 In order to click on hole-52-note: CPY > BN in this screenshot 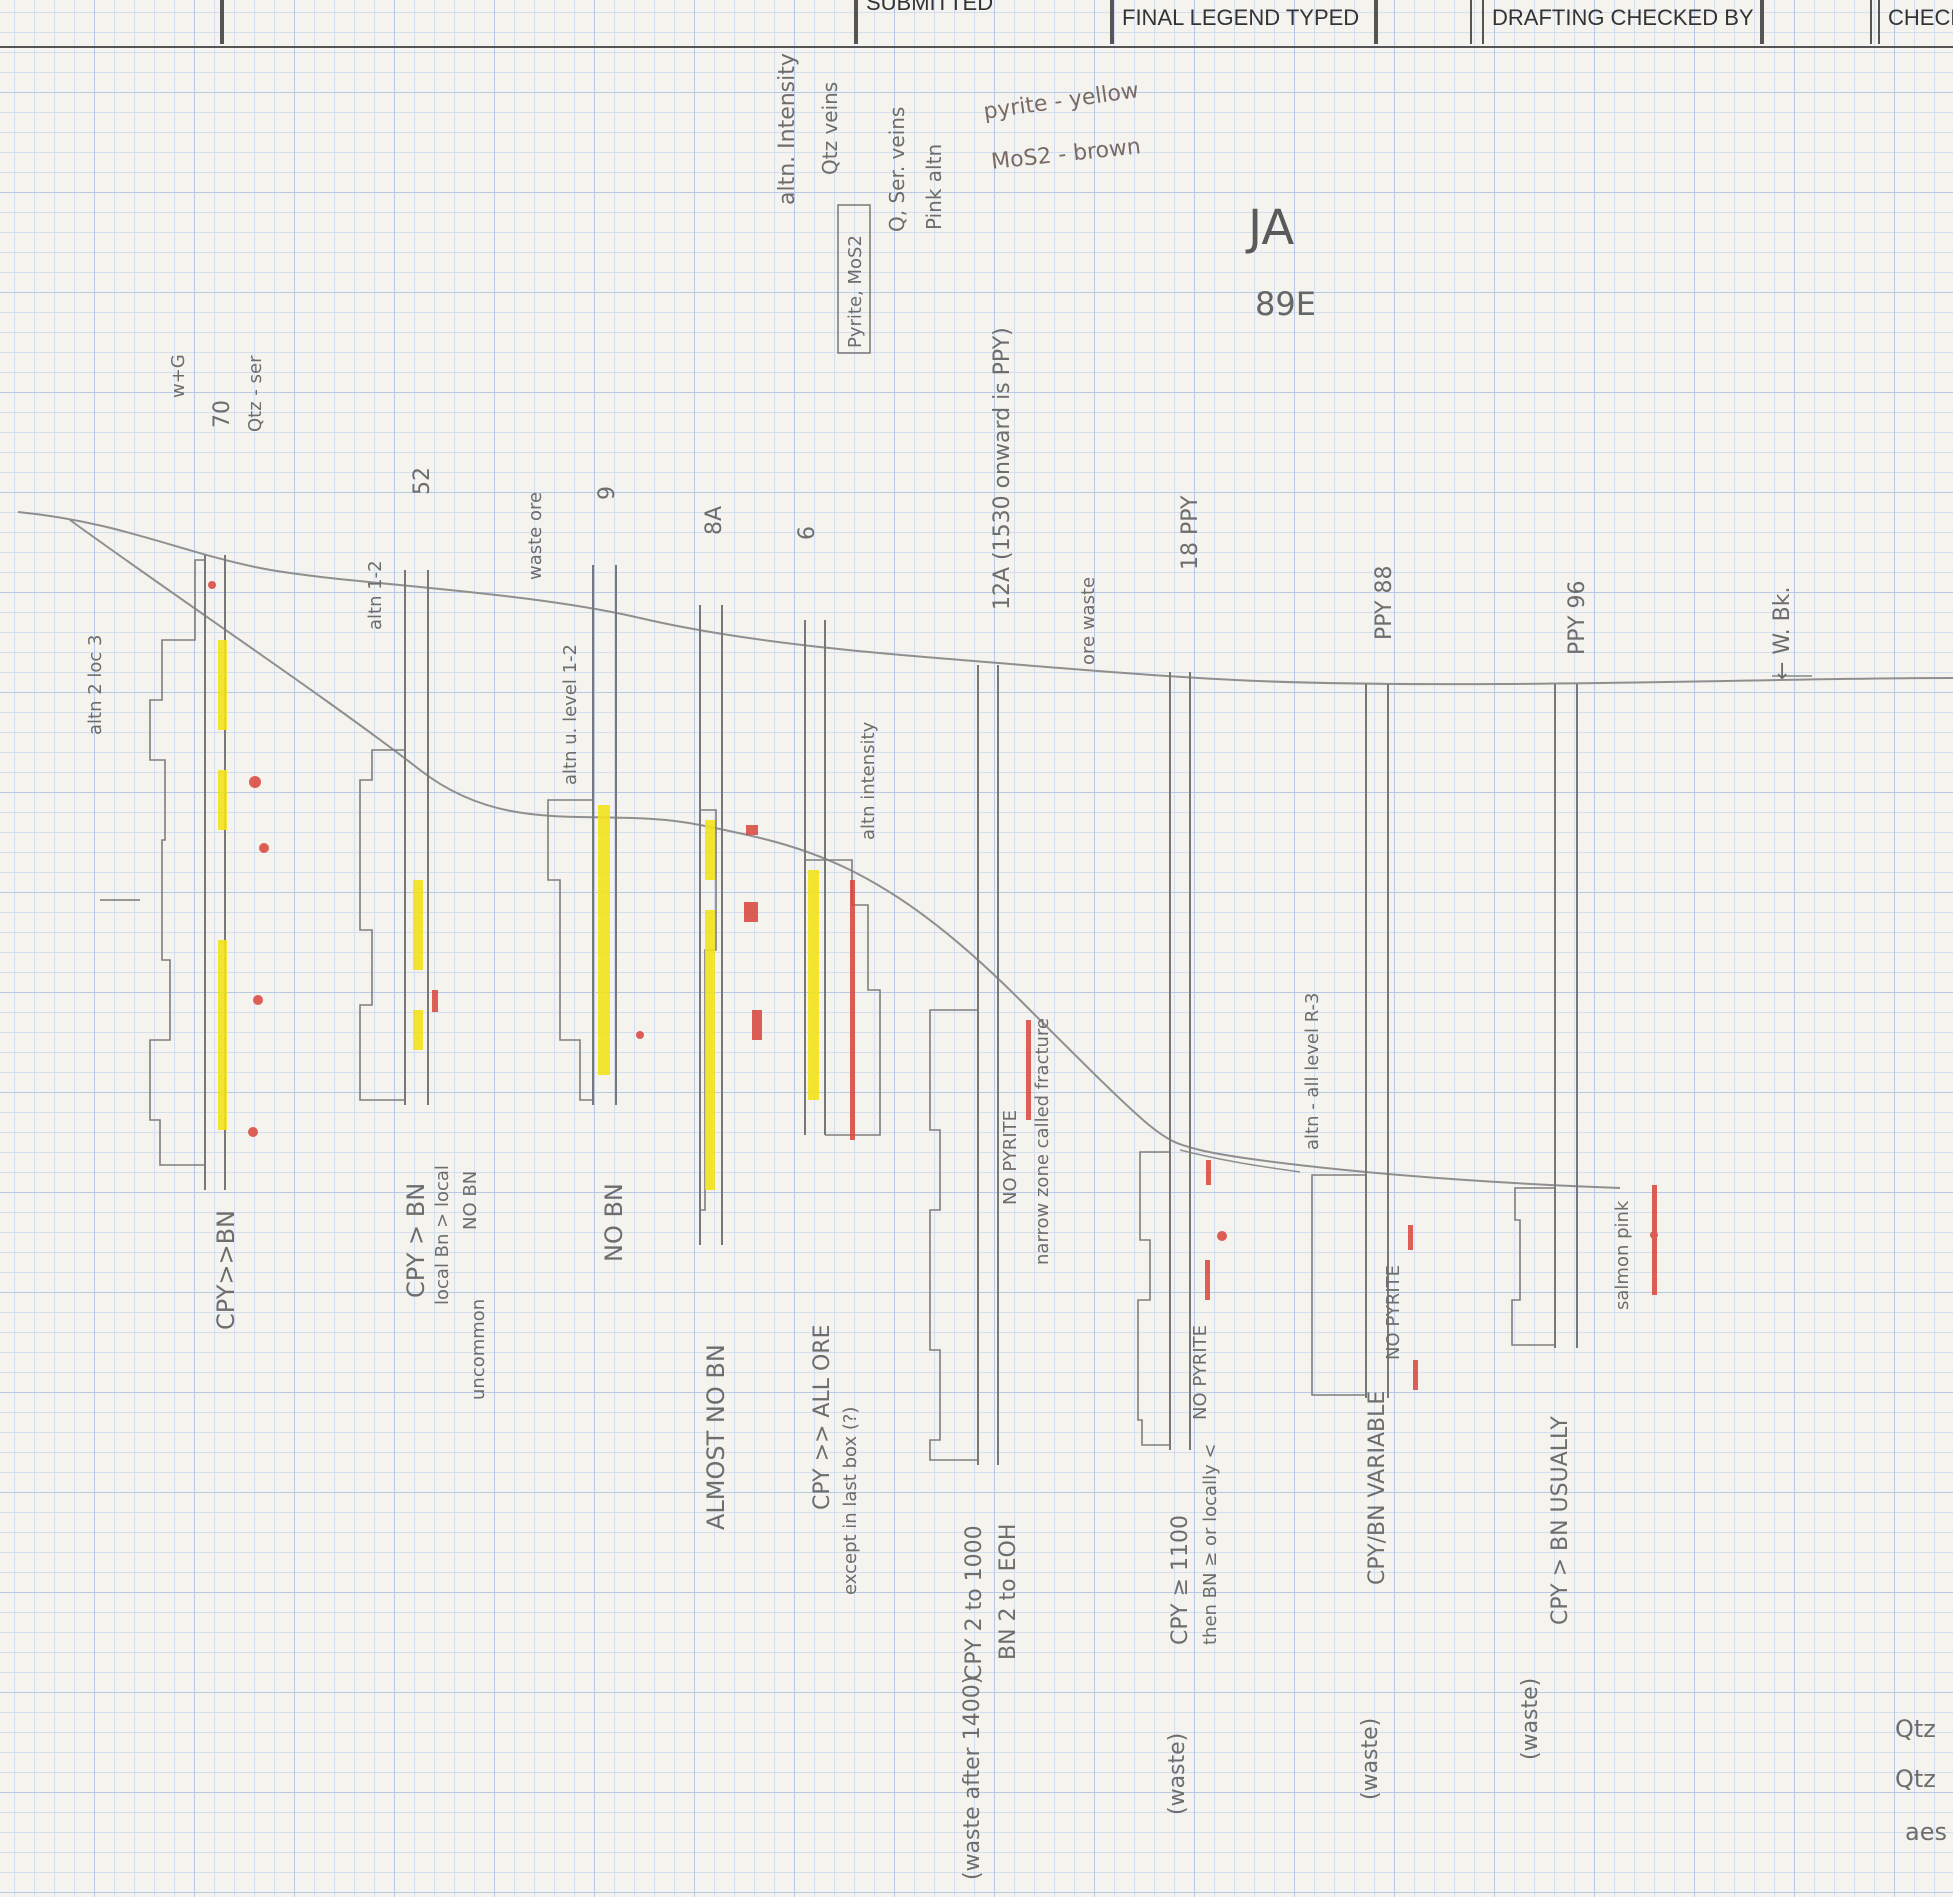, I will do `click(416, 1240)`.